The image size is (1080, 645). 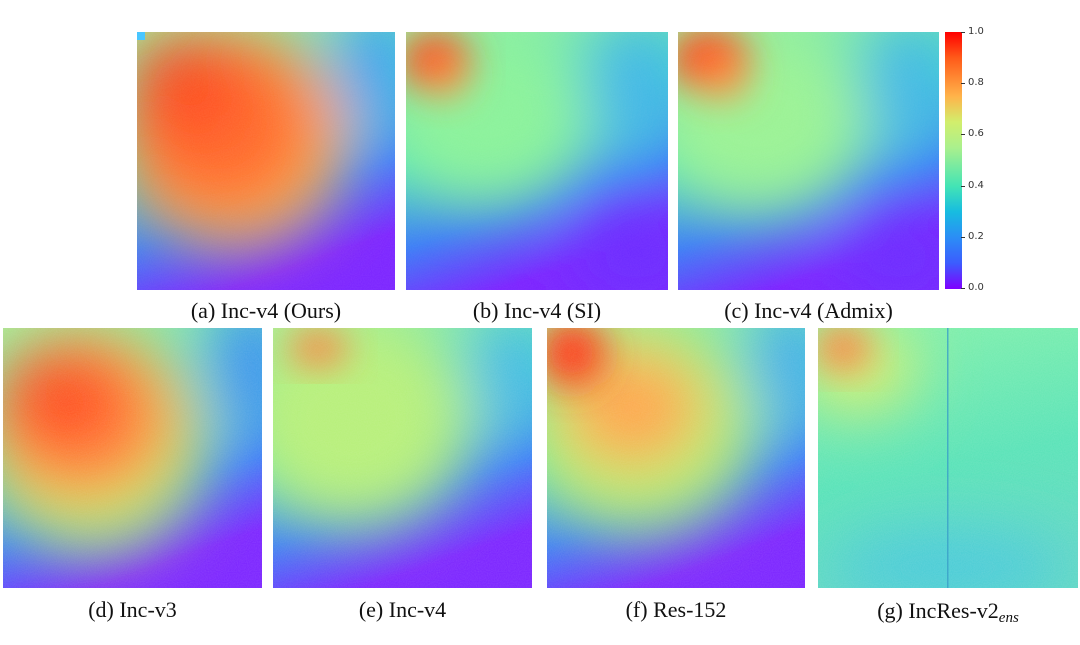 What do you see at coordinates (676, 609) in the screenshot?
I see `panel-caption-f: (f) Res-152` at bounding box center [676, 609].